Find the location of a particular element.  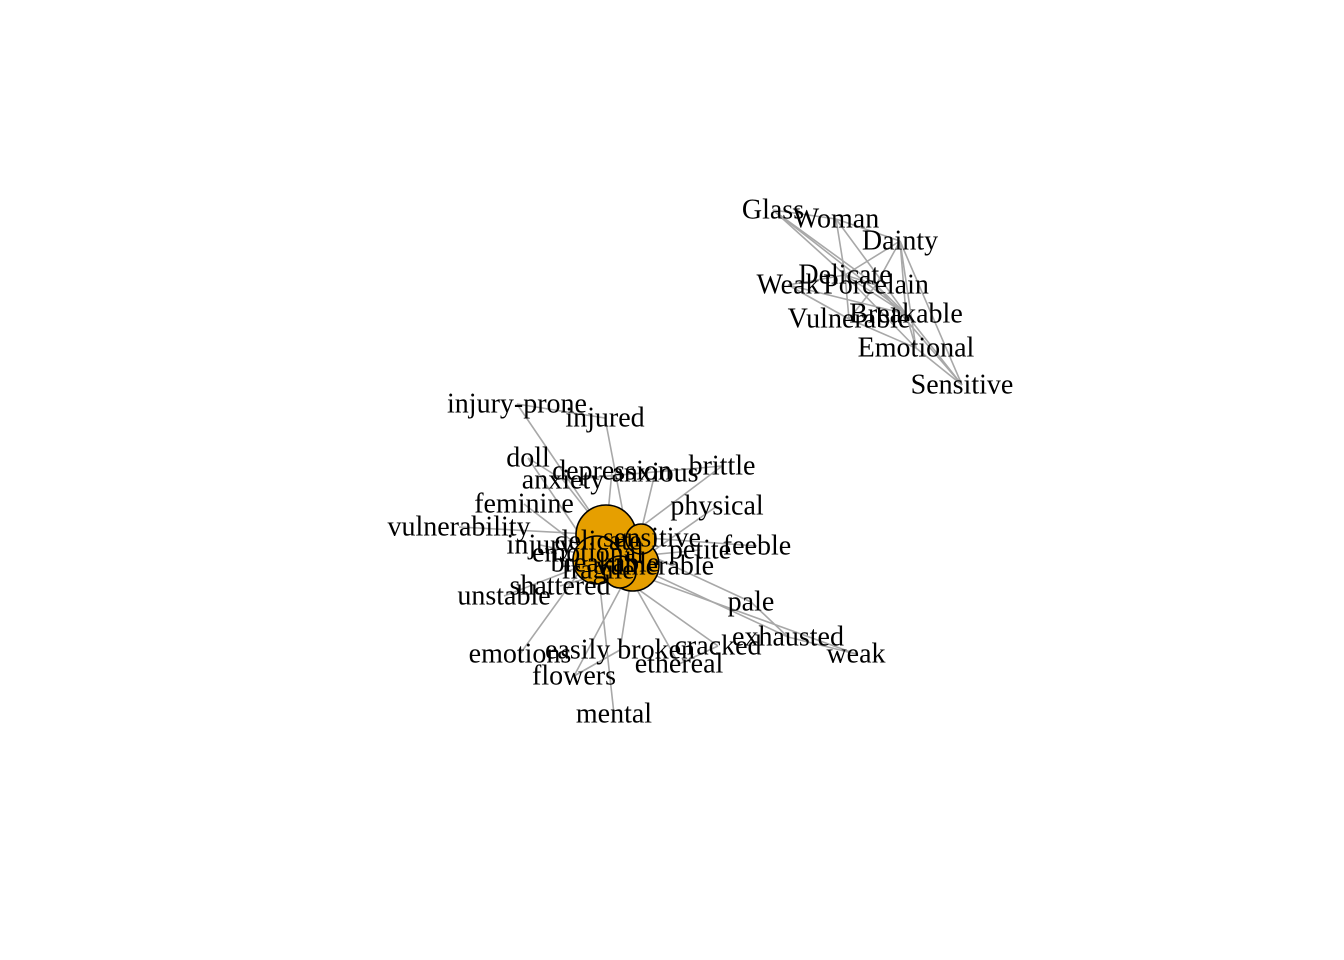

hub-node-layer is located at coordinates (616, 548).